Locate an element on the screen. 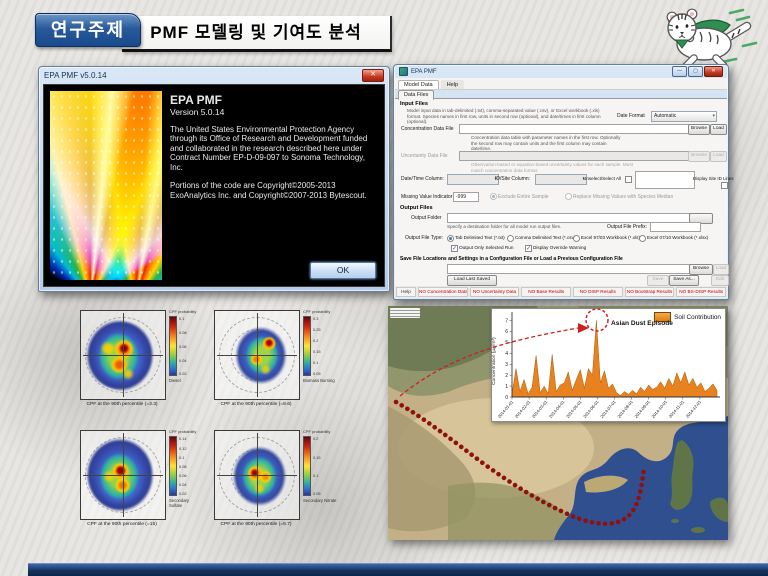  svg-text: 2014-03-01 is located at coordinates (540, 409).